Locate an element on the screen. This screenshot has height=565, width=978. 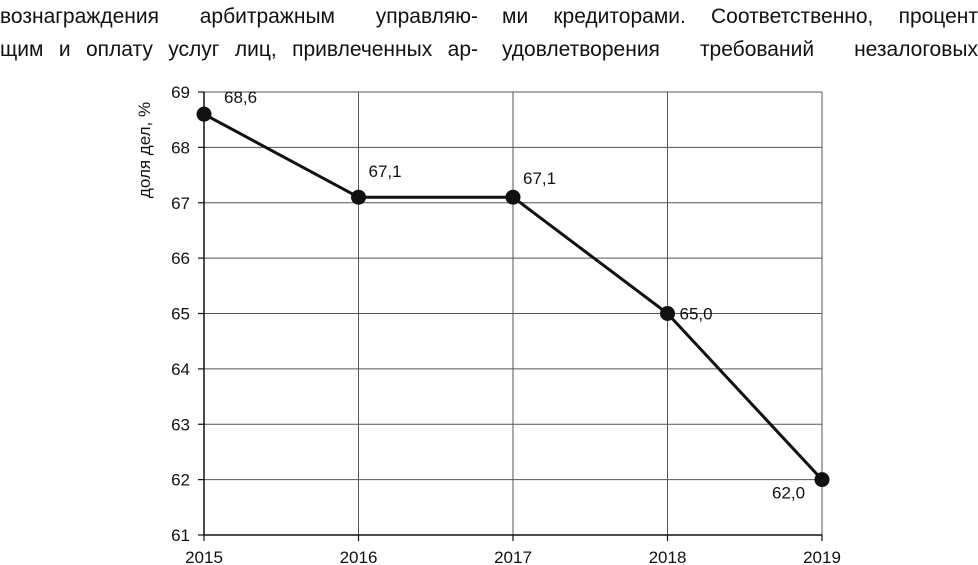
y-tick-label: 67 is located at coordinates (180, 203).